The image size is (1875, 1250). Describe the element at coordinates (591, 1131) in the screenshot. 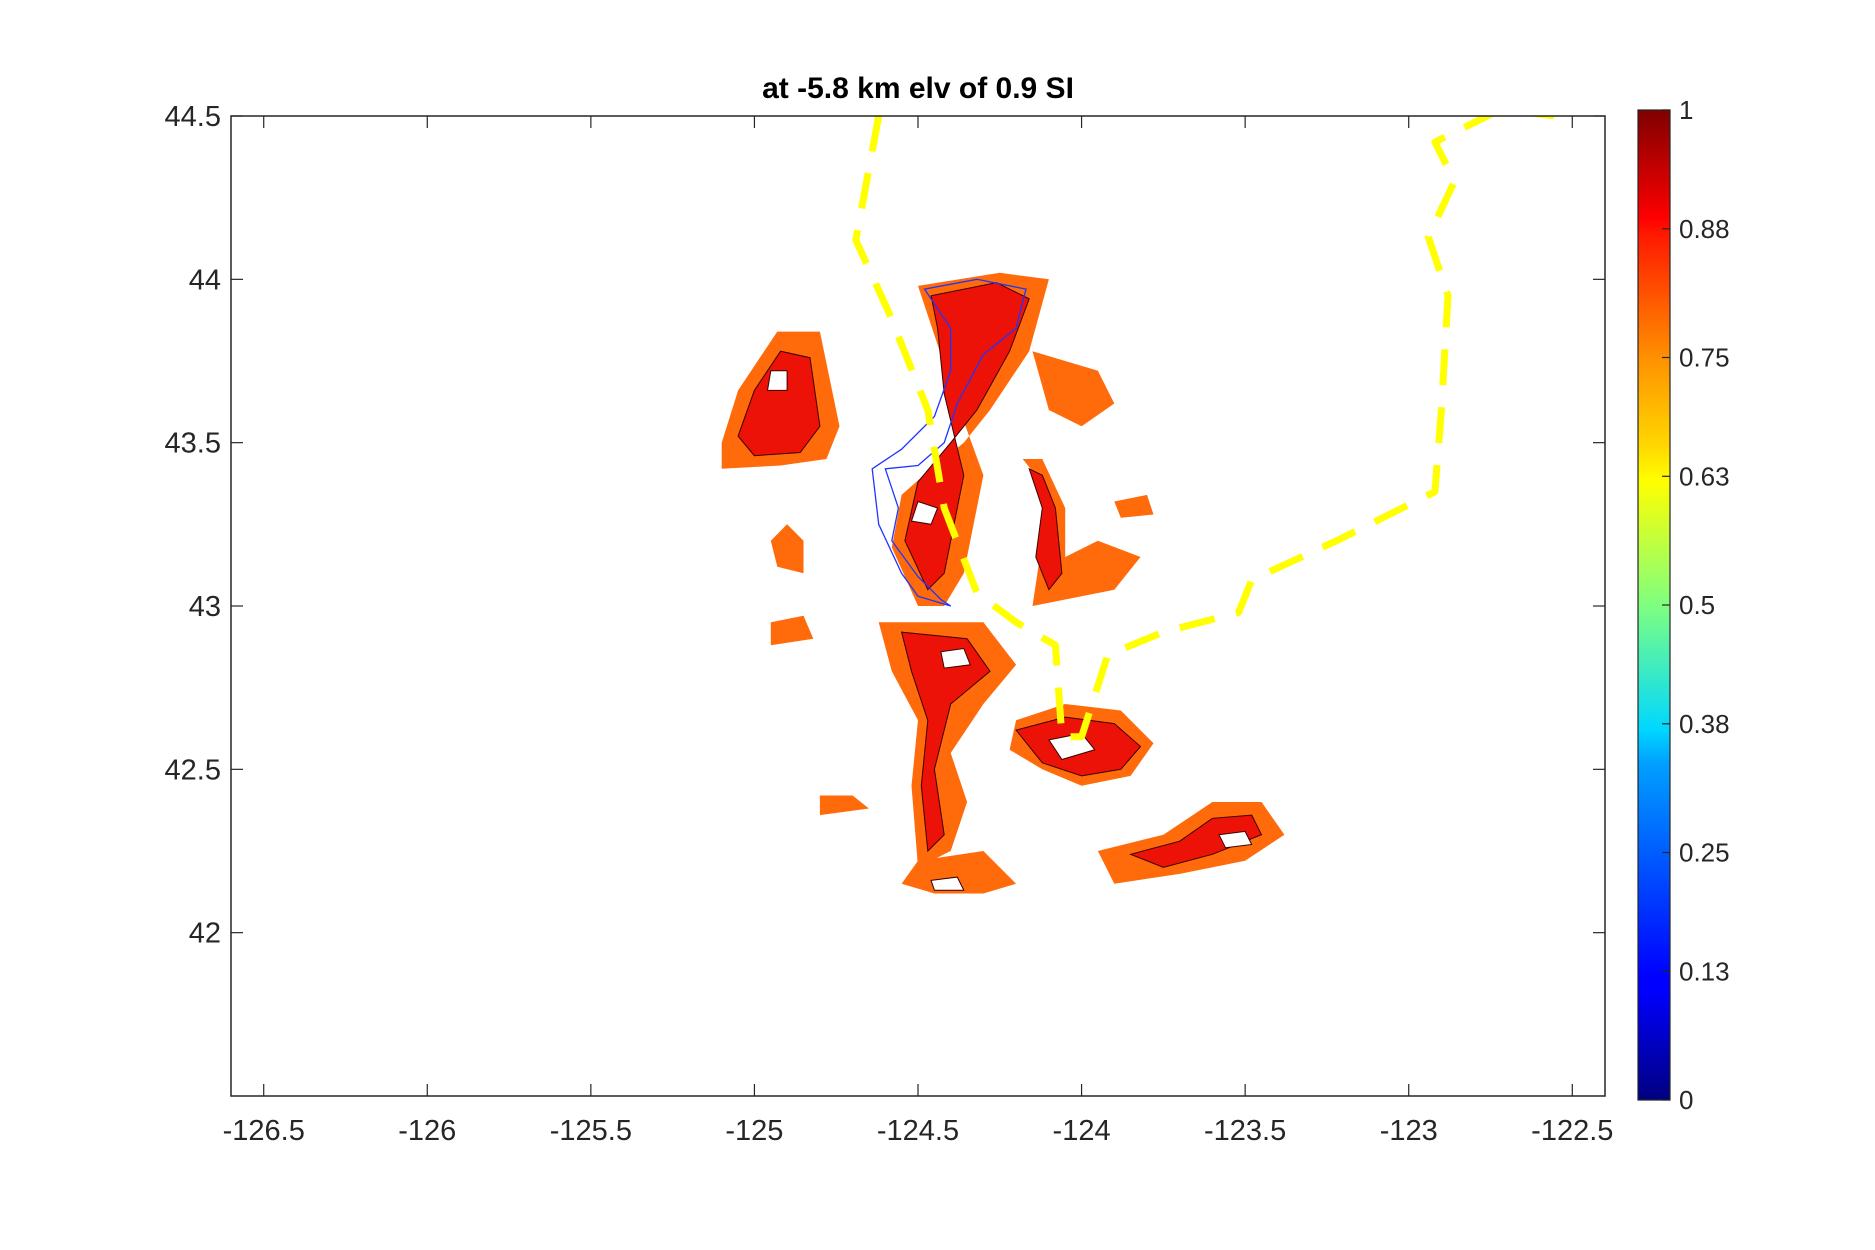

I see `x-tick-label: -125.5` at that location.